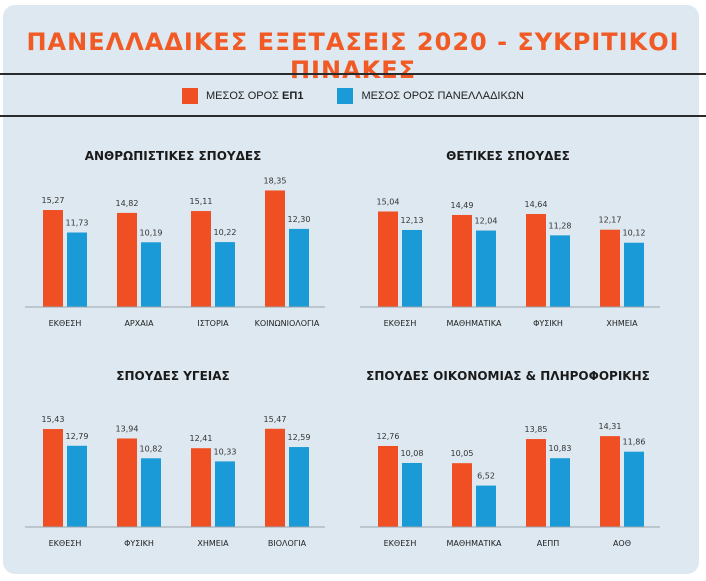  Describe the element at coordinates (287, 543) in the screenshot. I see `category-label: ΒΙΟΛΟΓΙΑ` at that location.